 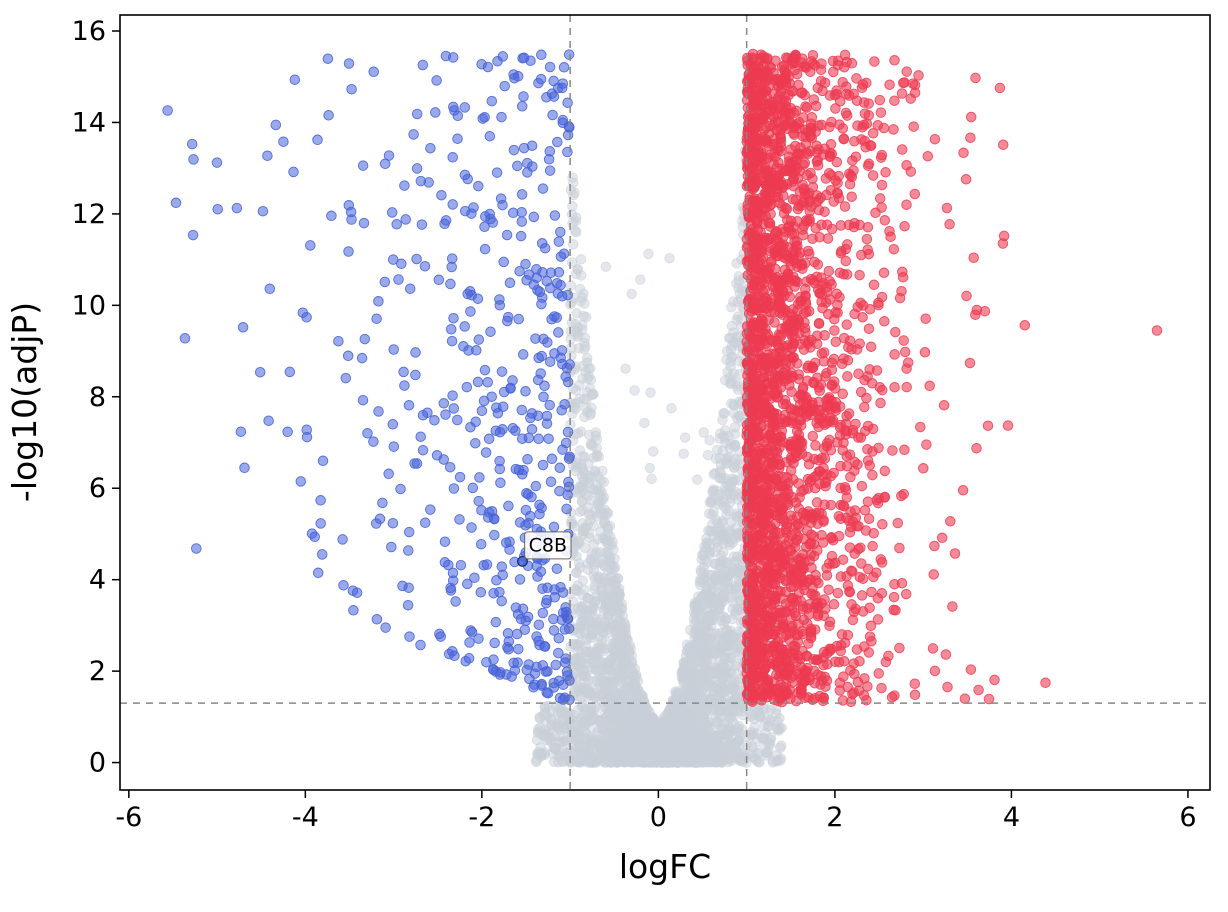 I want to click on x-tick-label: 6, so click(x=1187, y=817).